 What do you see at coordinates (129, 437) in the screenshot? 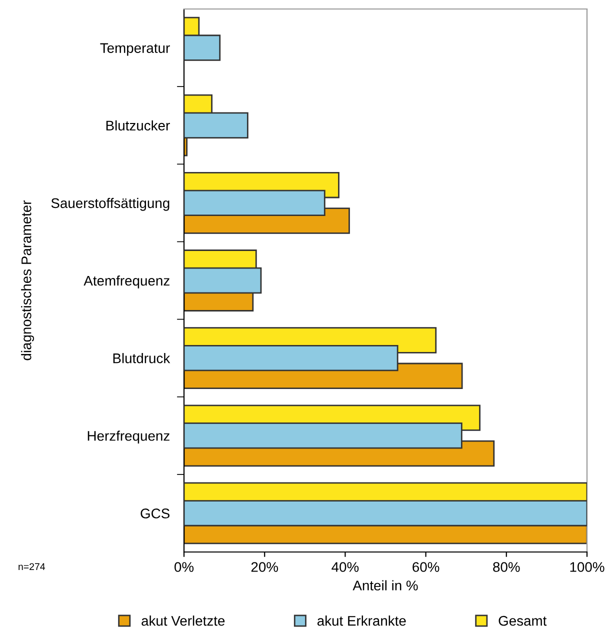
I see `y-tick-label: Herzfrequenz` at bounding box center [129, 437].